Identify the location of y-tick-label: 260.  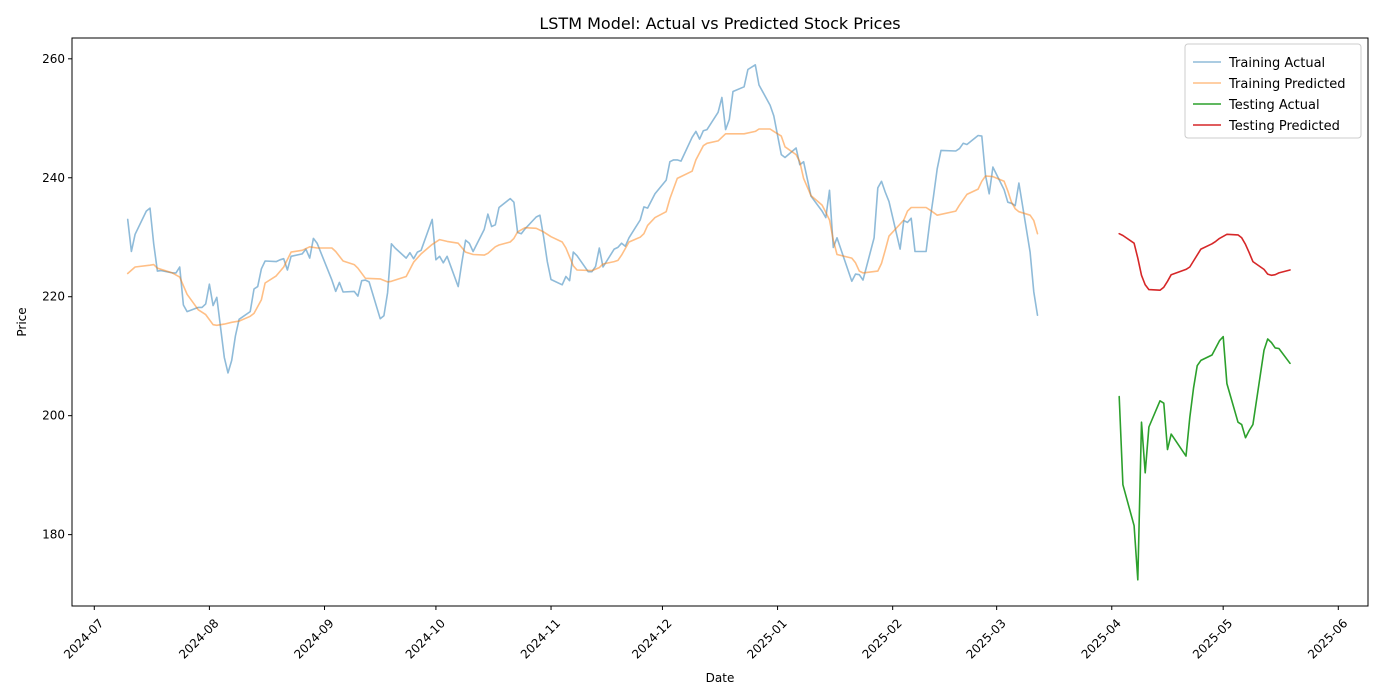
(53, 59).